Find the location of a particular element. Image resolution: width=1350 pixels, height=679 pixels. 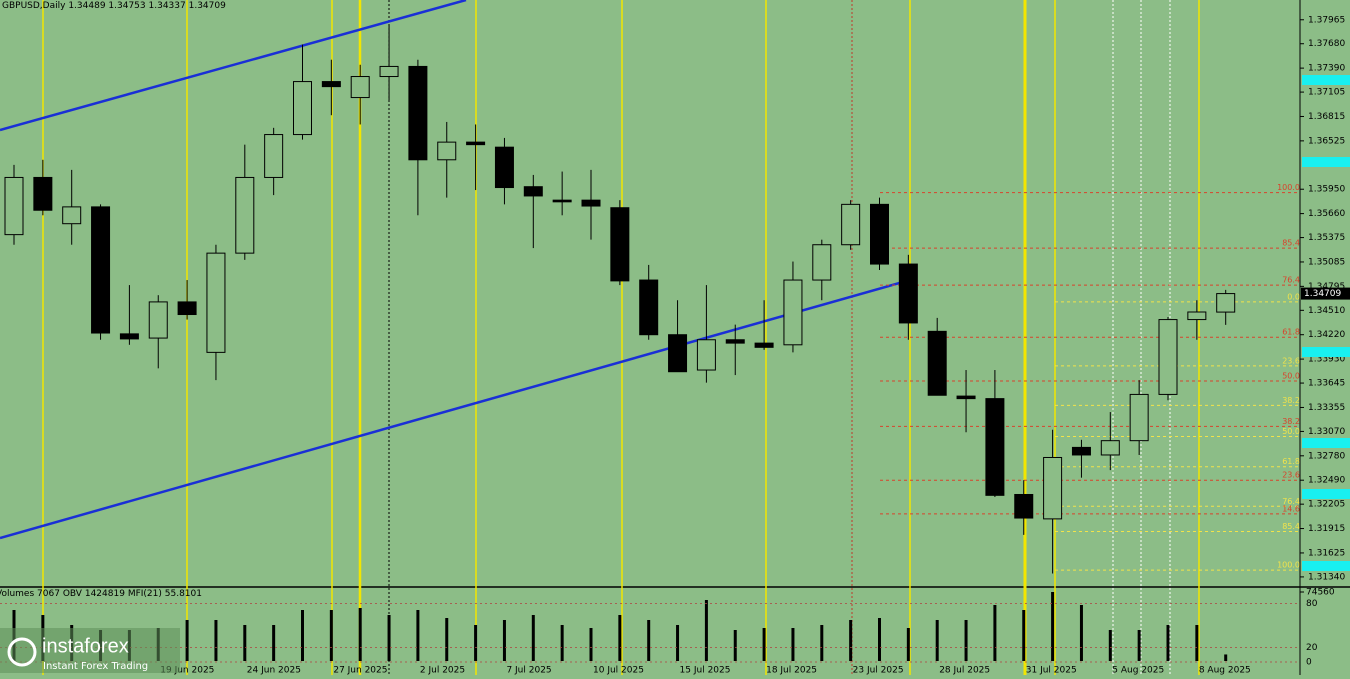

mfi-value: 55.8101 is located at coordinates (183, 594).